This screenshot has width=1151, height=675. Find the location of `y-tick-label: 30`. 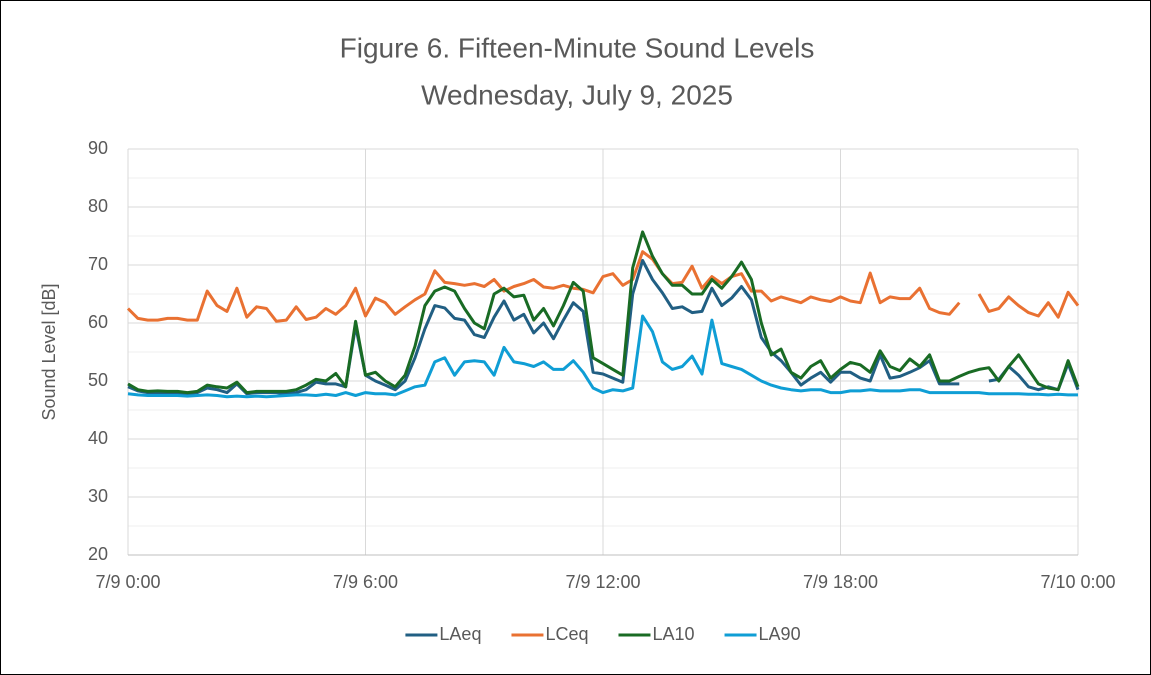

y-tick-label: 30 is located at coordinates (98, 496).